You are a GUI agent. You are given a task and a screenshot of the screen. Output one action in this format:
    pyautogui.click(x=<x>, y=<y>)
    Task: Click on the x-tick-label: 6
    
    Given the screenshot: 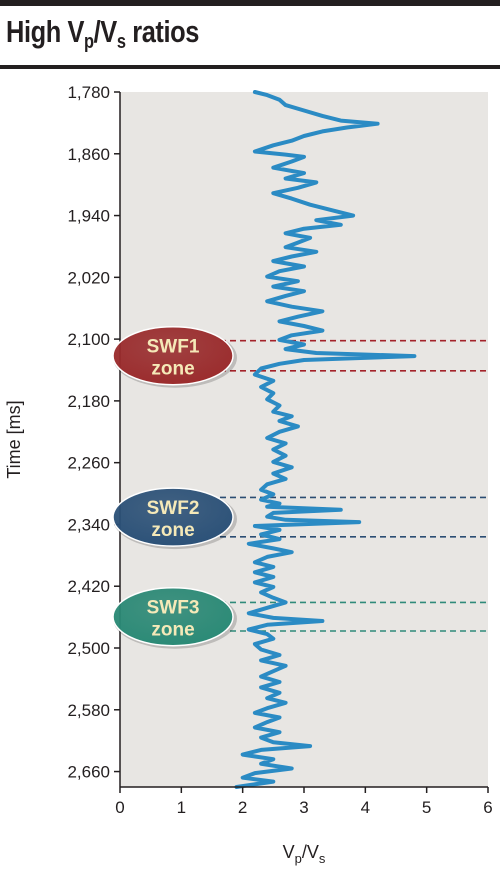 What is the action you would take?
    pyautogui.click(x=487, y=807)
    